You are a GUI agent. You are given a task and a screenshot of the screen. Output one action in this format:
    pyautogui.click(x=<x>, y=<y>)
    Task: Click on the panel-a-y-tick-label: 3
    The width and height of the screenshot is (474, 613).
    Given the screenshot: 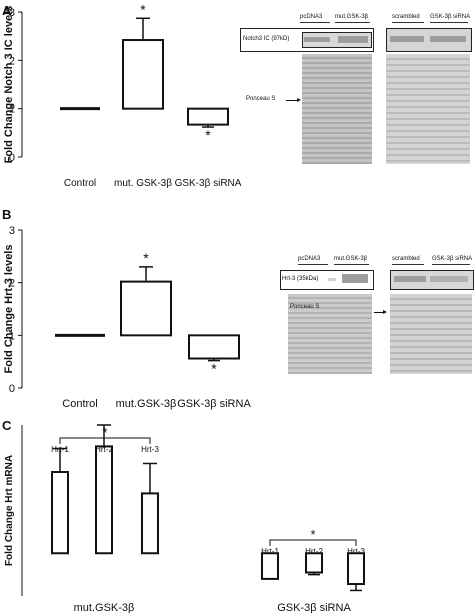 What is the action you would take?
    pyautogui.click(x=12, y=13)
    